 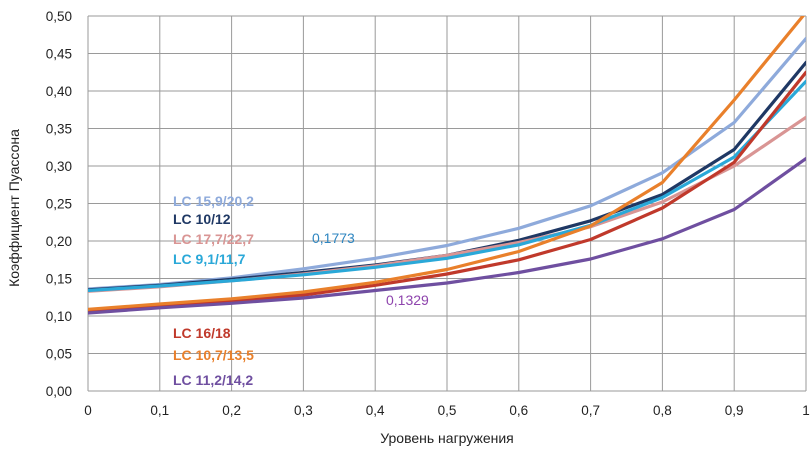 What do you see at coordinates (202, 333) in the screenshot?
I see `series-label-lc-16-18: LC 16/18` at bounding box center [202, 333].